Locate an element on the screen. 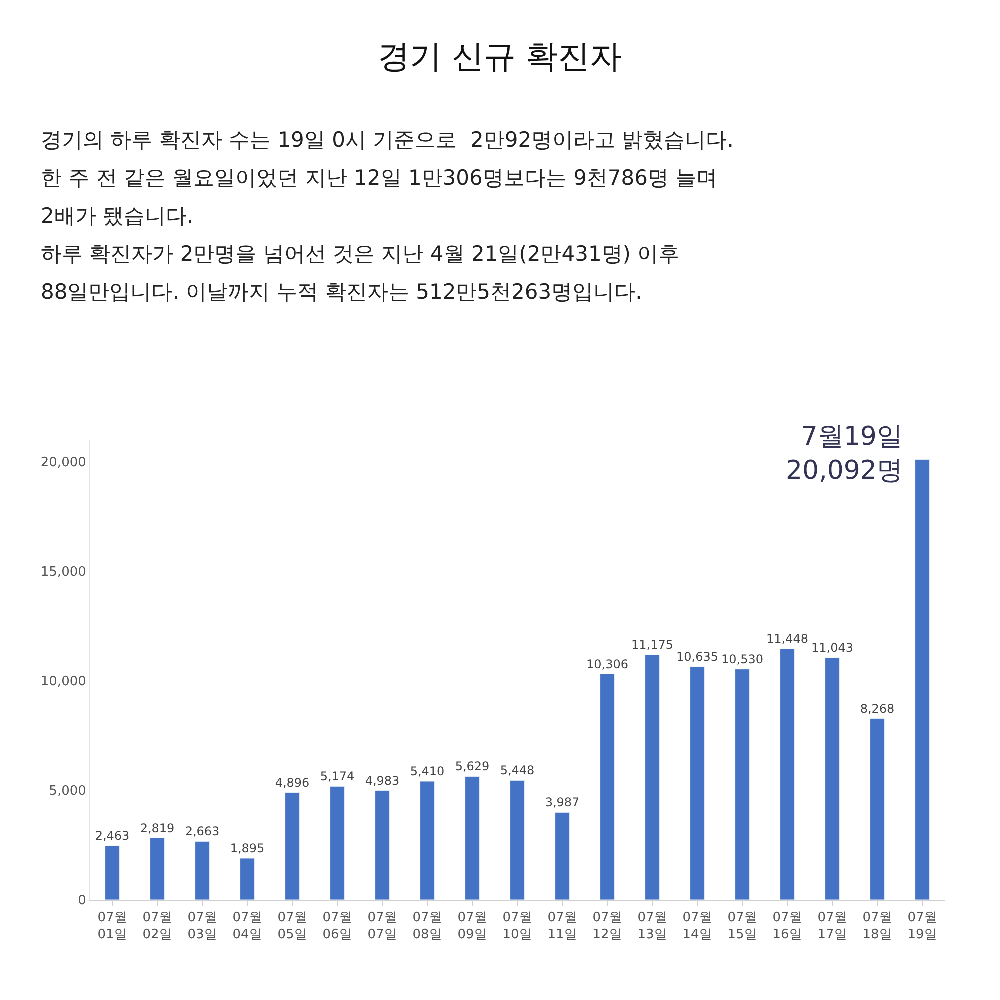 This screenshot has height=1000, width=1000. x-tick-label: 07월 12일 is located at coordinates (607, 926).